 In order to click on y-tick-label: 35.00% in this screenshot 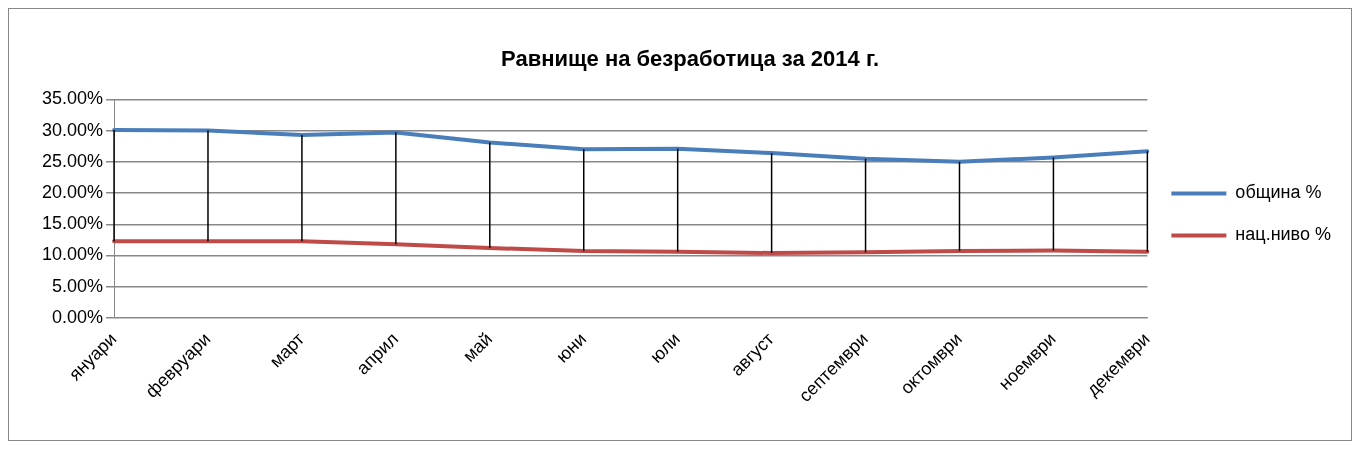, I will do `click(72, 98)`.